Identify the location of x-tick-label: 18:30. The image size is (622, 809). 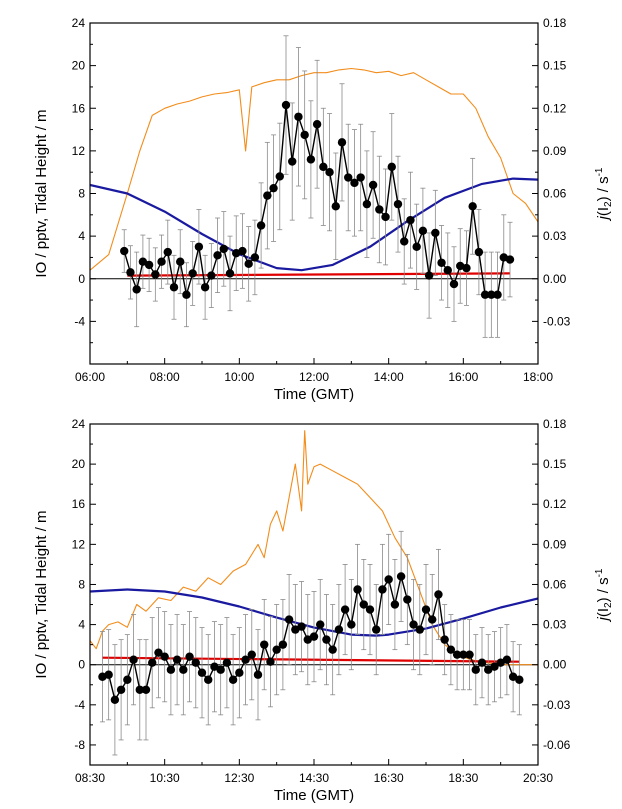
(463, 778).